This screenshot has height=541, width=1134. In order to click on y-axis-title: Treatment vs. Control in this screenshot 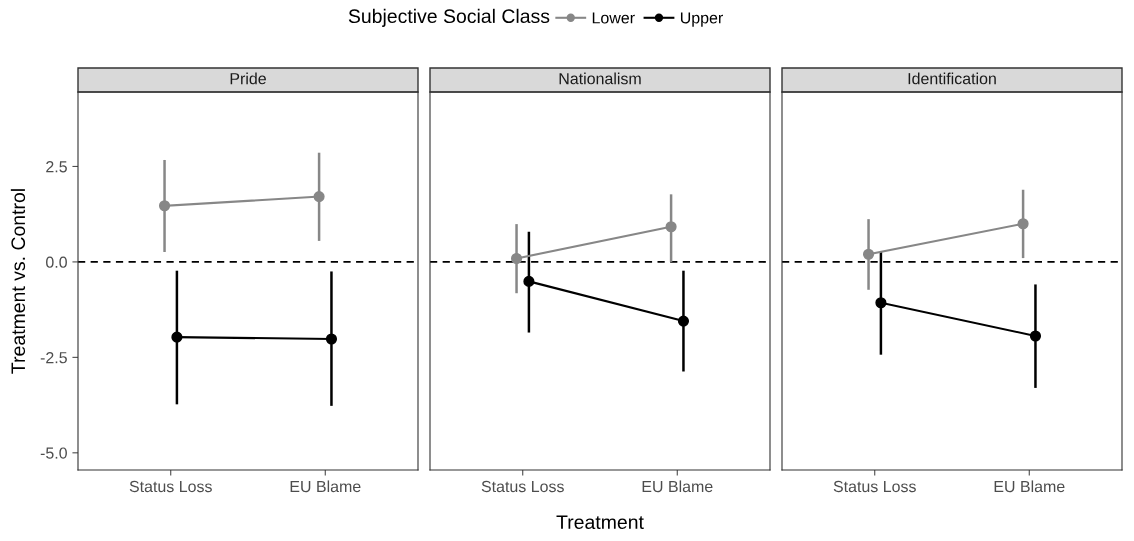, I will do `click(18, 281)`.